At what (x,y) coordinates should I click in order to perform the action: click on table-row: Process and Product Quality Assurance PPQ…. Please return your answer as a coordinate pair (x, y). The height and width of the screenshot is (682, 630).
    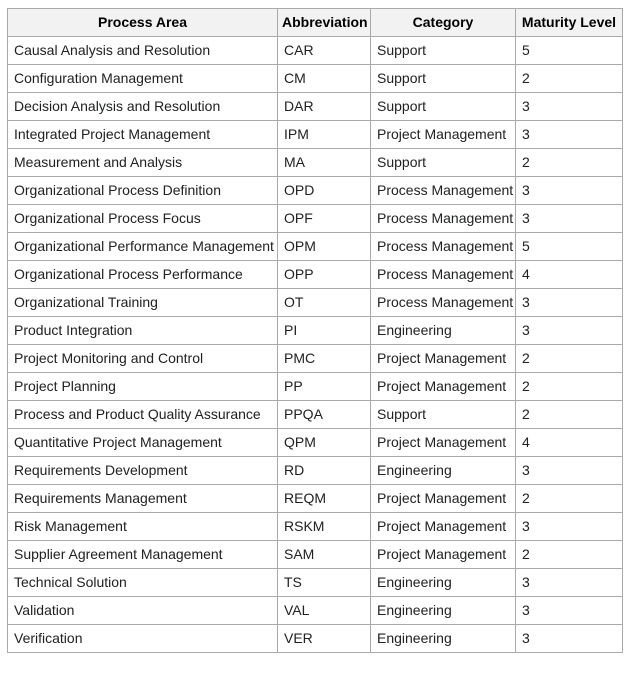
    Looking at the image, I should click on (315, 414).